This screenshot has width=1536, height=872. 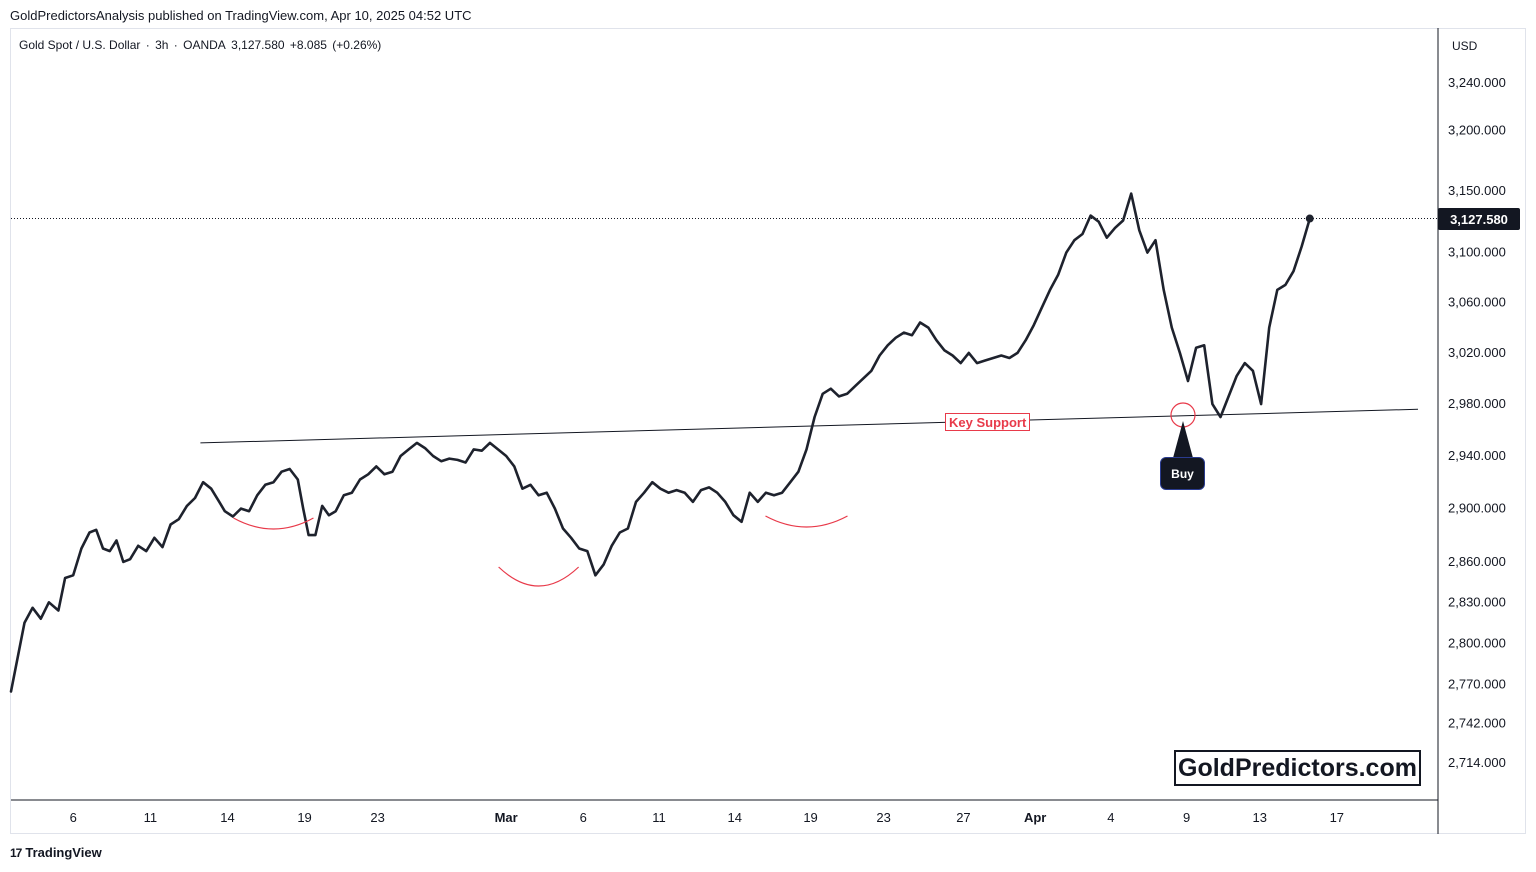 What do you see at coordinates (273, 523) in the screenshot?
I see `left-shoulder-arc` at bounding box center [273, 523].